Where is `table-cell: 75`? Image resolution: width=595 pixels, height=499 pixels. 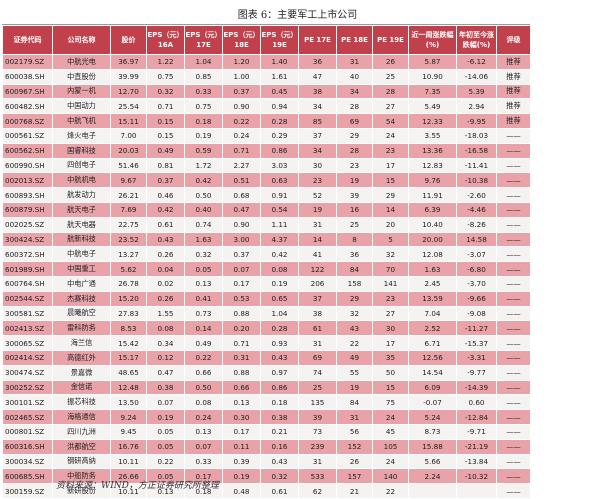
table-cell: 75 is located at coordinates (390, 402).